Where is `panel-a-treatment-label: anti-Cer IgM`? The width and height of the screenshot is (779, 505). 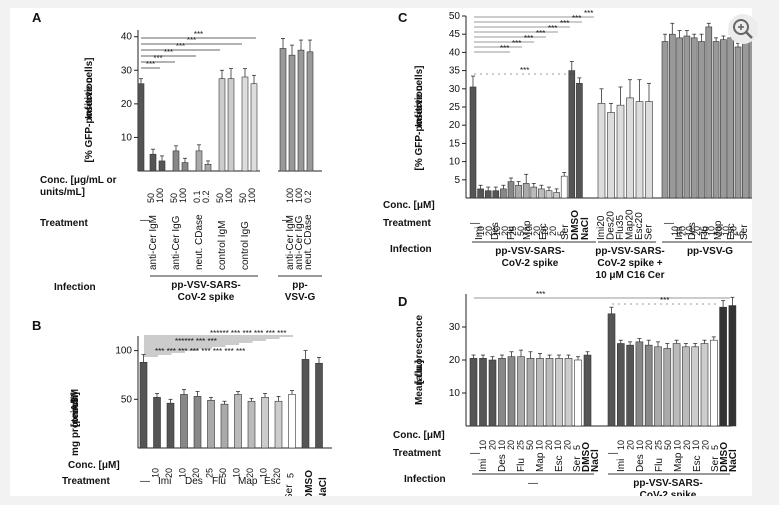 panel-a-treatment-label: anti-Cer IgM is located at coordinates (290, 242).